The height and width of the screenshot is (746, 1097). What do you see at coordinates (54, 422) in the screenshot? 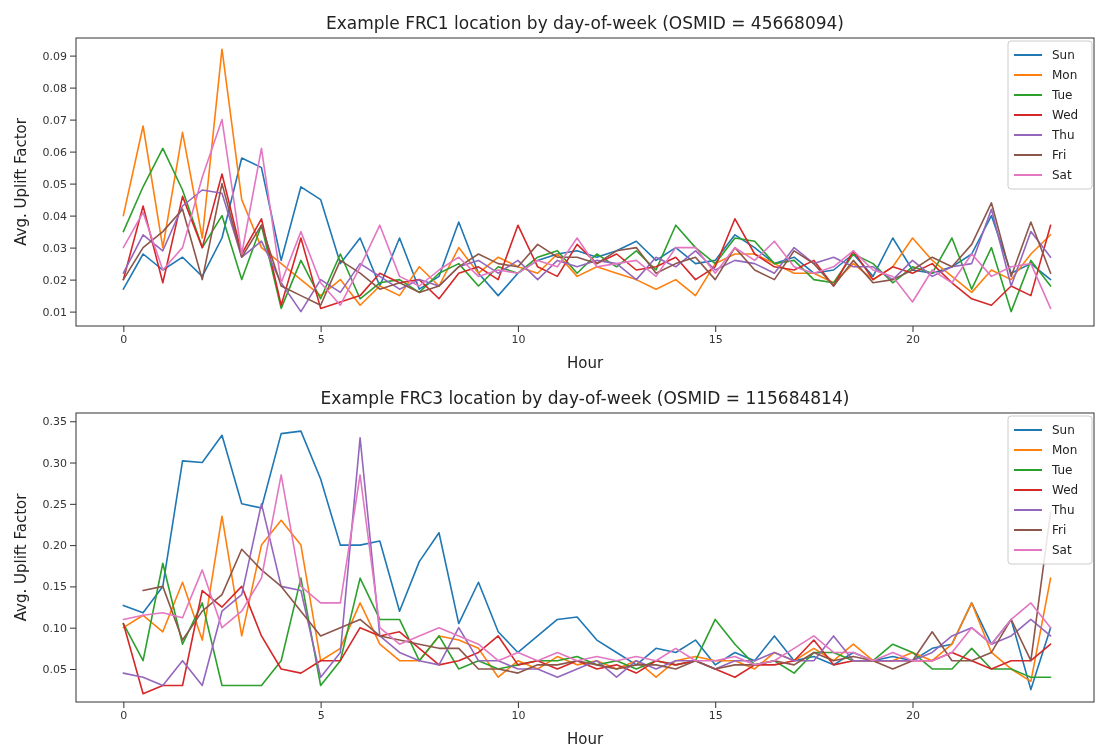
I see `y-tick-label: 0.35` at bounding box center [54, 422].